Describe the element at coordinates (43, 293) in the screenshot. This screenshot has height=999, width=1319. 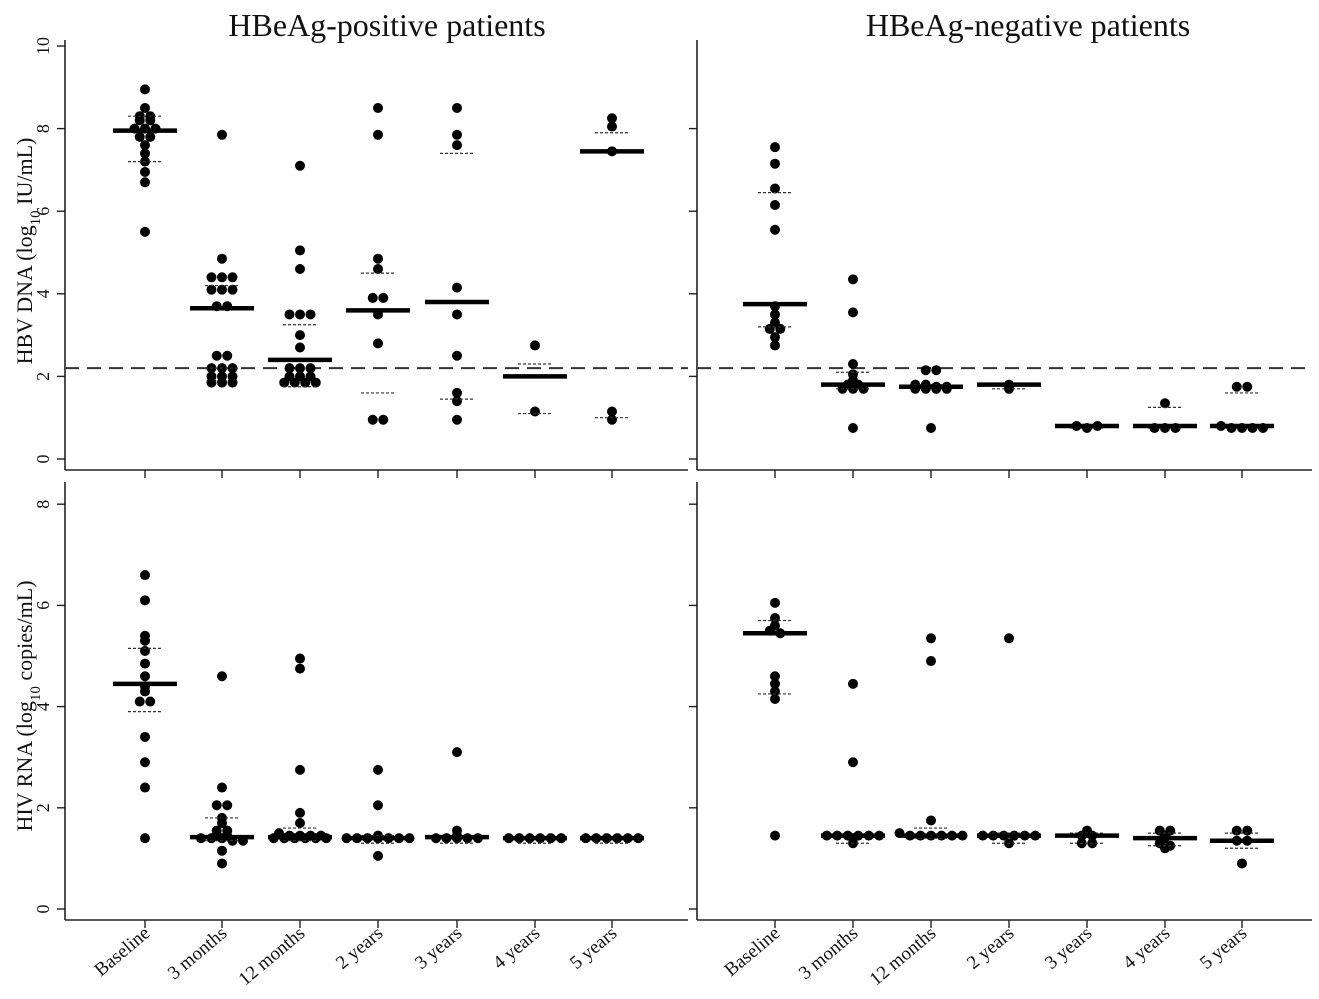
I see `y-tick-label: 4` at that location.